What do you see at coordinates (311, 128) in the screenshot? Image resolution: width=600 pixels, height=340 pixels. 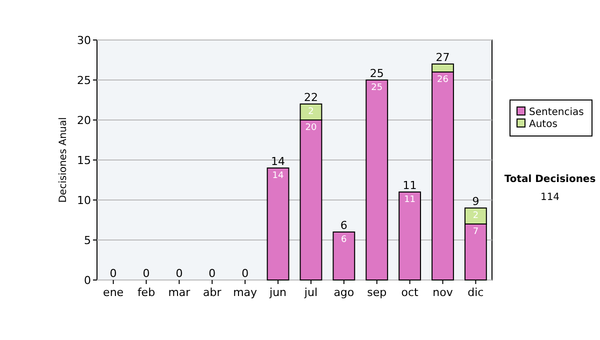 I see `data-label: 20` at bounding box center [311, 128].